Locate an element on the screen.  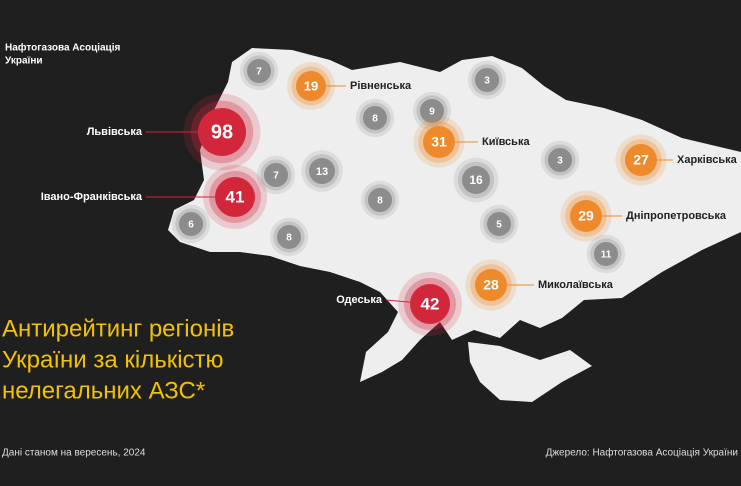
region-label: Одеська is located at coordinates (359, 300).